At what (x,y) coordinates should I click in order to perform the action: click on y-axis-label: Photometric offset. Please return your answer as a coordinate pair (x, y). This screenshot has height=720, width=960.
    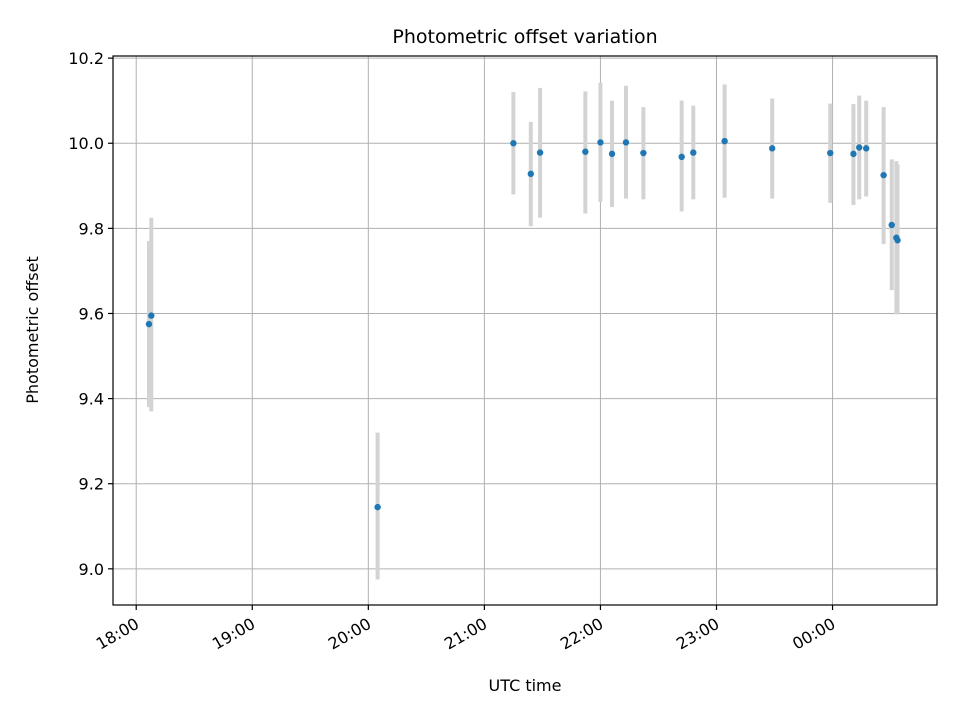
    Looking at the image, I should click on (32, 330).